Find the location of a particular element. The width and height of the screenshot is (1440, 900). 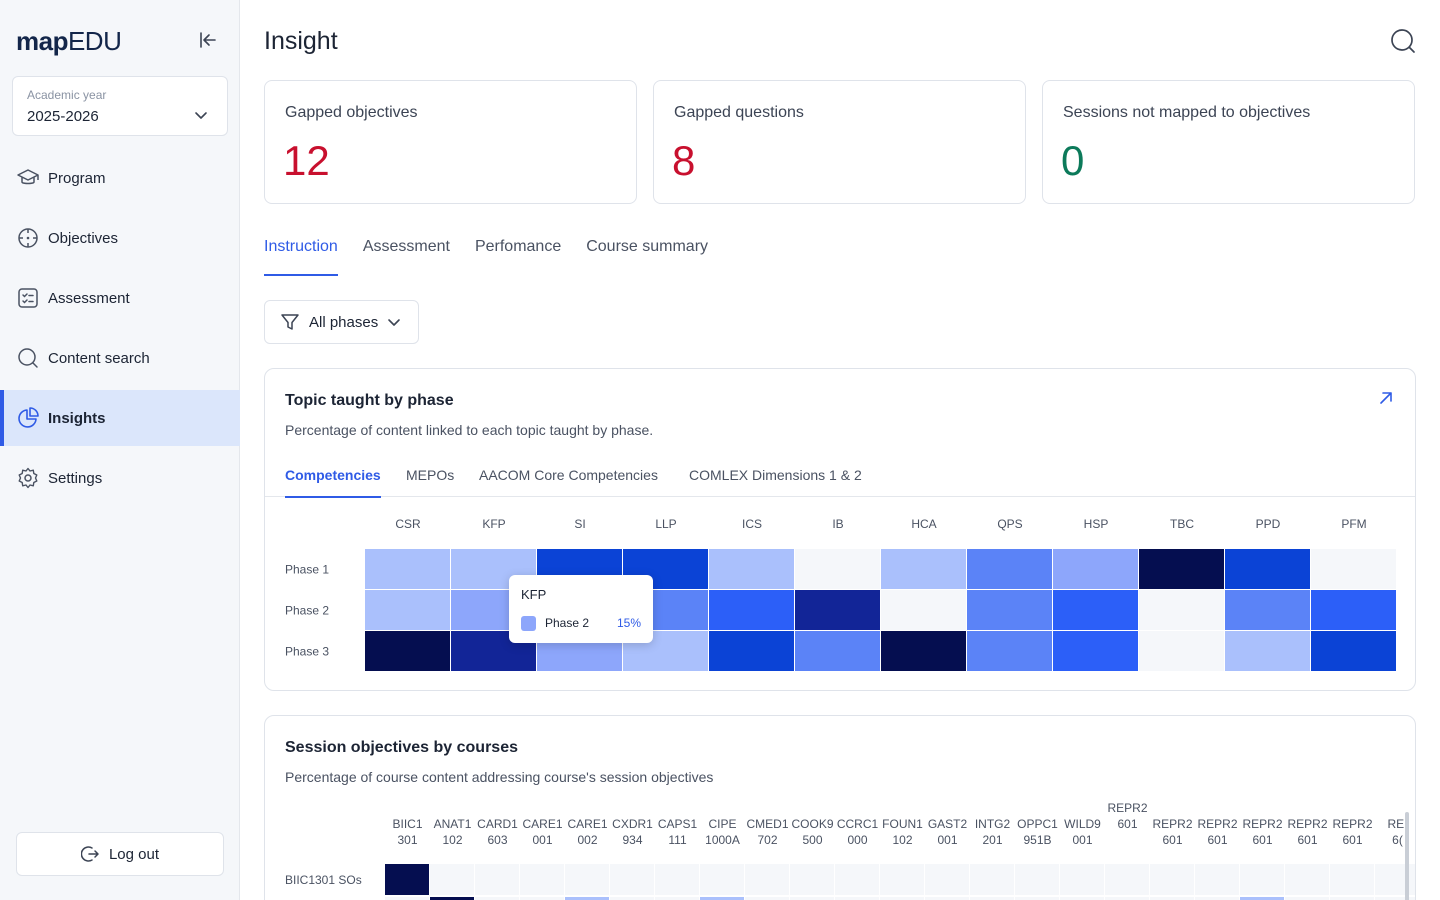

column-label: 601 is located at coordinates (1127, 824).